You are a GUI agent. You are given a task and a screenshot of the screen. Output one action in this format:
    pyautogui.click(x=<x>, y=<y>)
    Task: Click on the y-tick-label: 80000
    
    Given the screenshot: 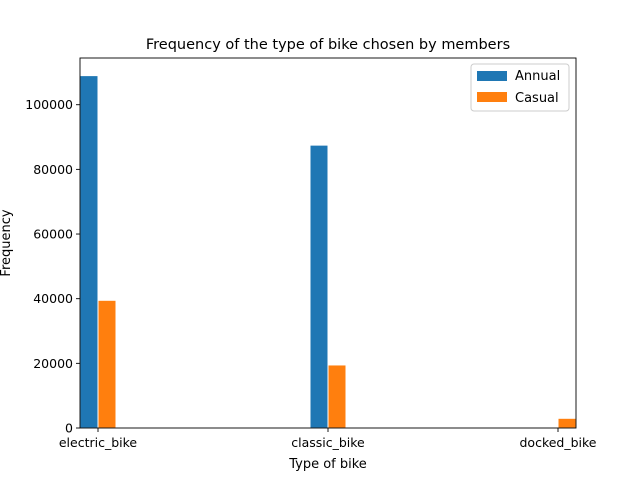 What is the action you would take?
    pyautogui.click(x=53, y=169)
    